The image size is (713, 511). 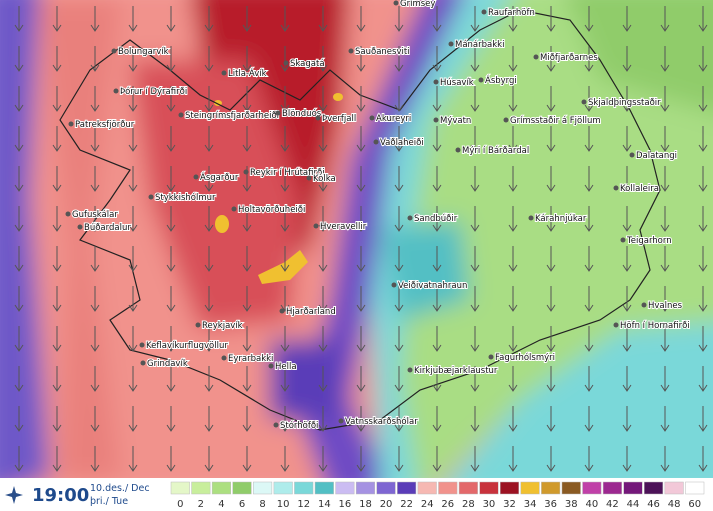 What do you see at coordinates (365, 504) in the screenshot?
I see `legend-label: 18` at bounding box center [365, 504].